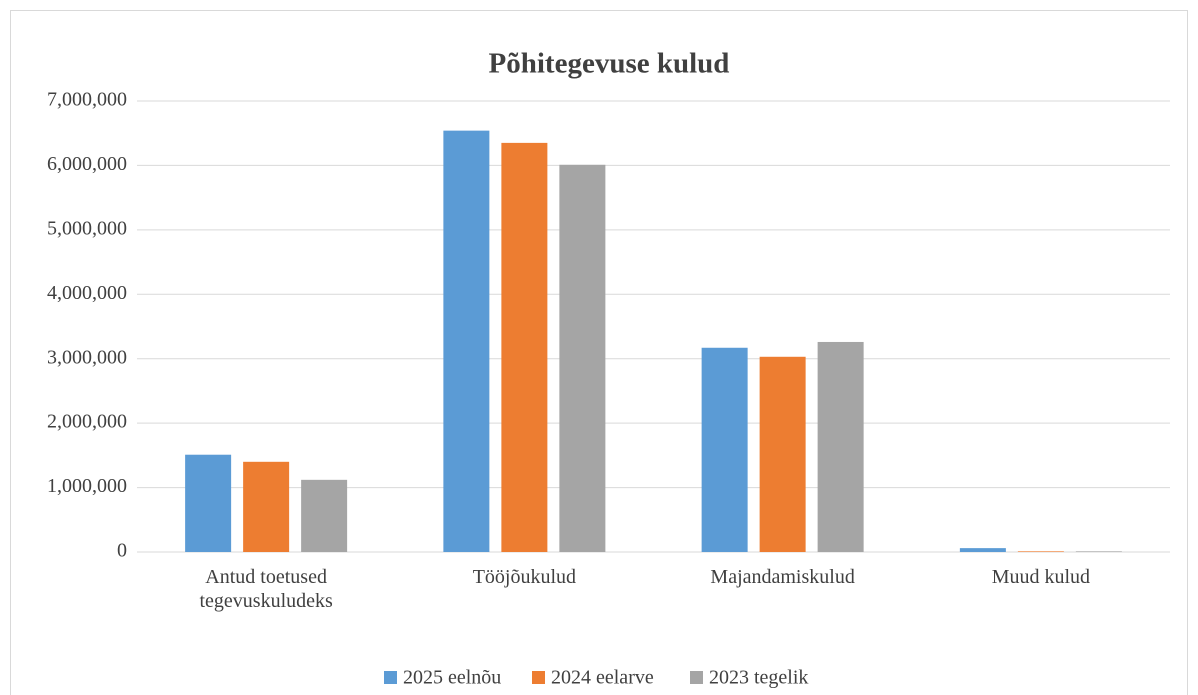  Describe the element at coordinates (452, 678) in the screenshot. I see `legend-label: 2025 eelnõu` at that location.